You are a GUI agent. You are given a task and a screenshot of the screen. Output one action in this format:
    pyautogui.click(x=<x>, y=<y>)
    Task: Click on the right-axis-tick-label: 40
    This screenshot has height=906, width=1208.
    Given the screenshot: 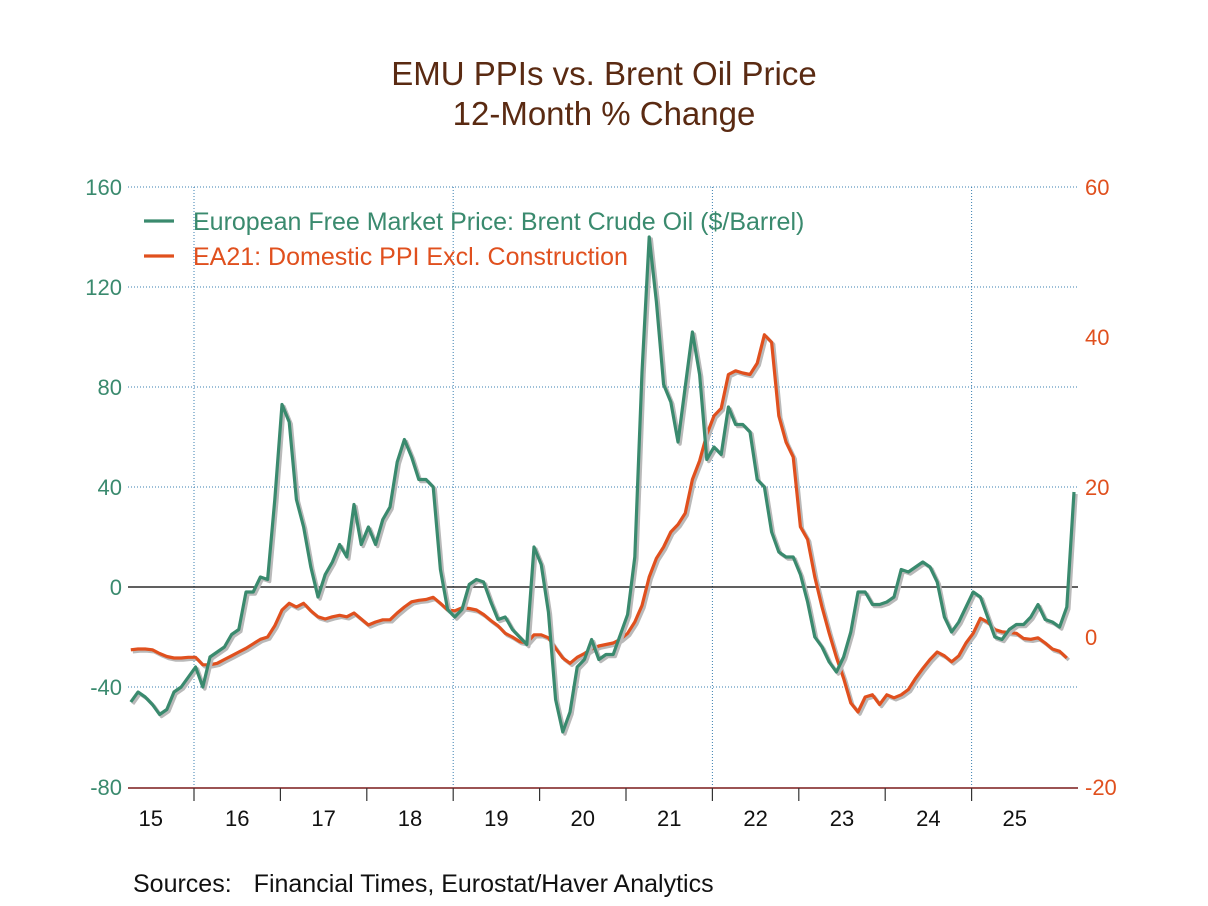 What is the action you would take?
    pyautogui.click(x=1097, y=337)
    